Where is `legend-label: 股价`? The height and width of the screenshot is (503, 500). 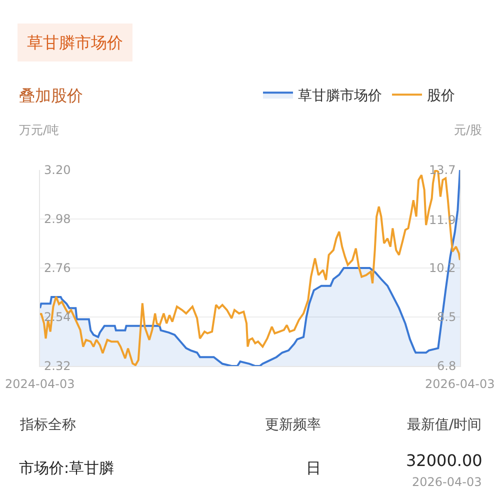 legend-label: 股价 is located at coordinates (441, 96).